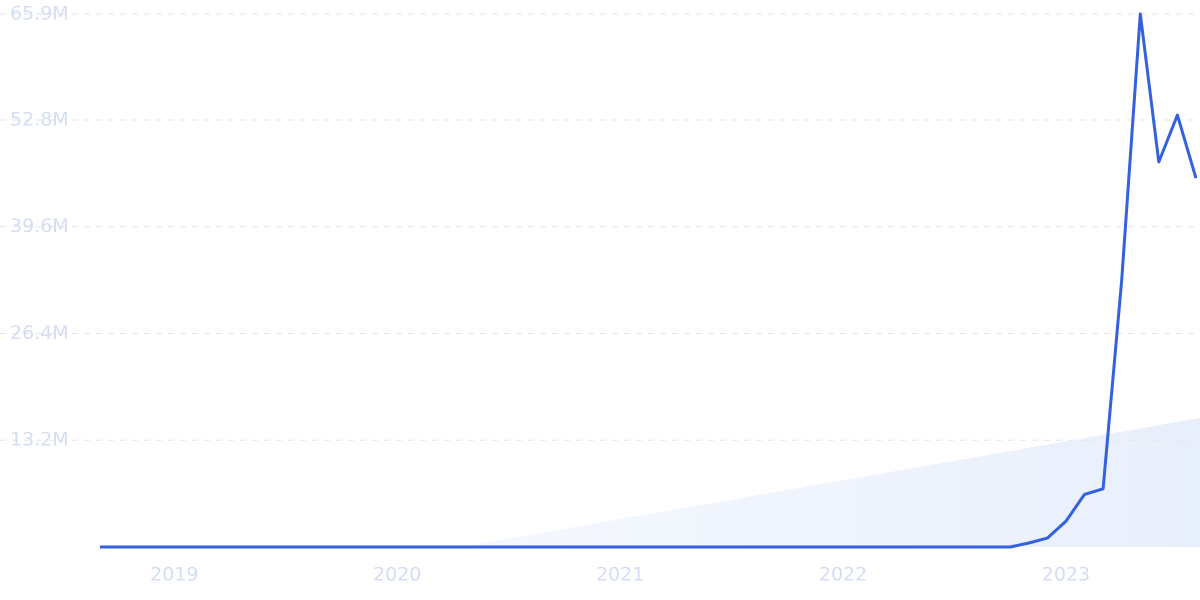 Image resolution: width=1200 pixels, height=600 pixels. What do you see at coordinates (39, 14) in the screenshot?
I see `y-tick-label: 65.9M` at bounding box center [39, 14].